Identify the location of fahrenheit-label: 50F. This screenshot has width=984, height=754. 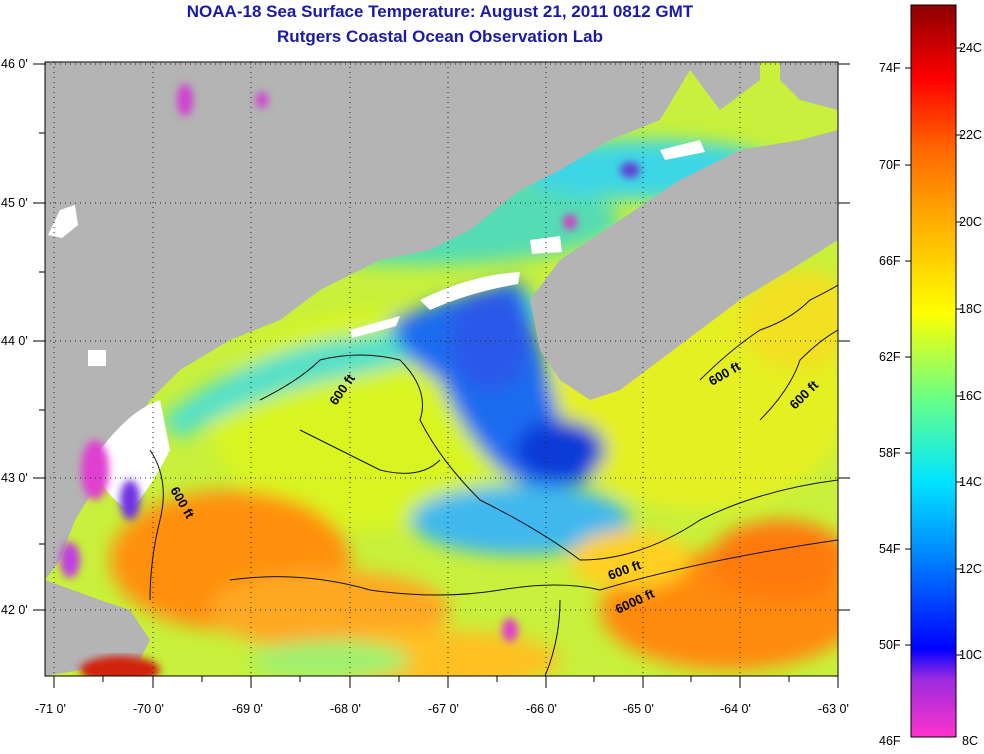
(890, 645).